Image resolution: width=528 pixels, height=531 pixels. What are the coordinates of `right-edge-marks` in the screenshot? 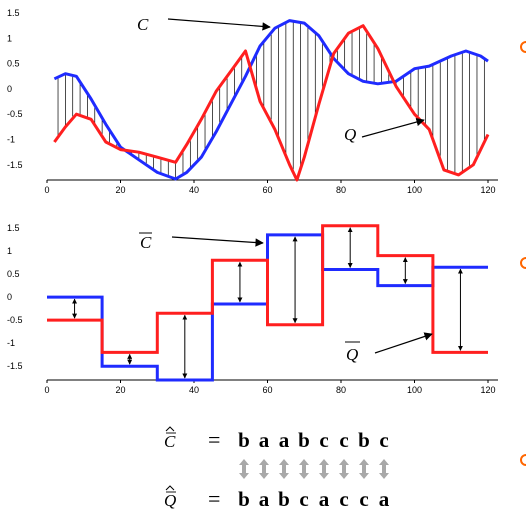 It's located at (523, 253).